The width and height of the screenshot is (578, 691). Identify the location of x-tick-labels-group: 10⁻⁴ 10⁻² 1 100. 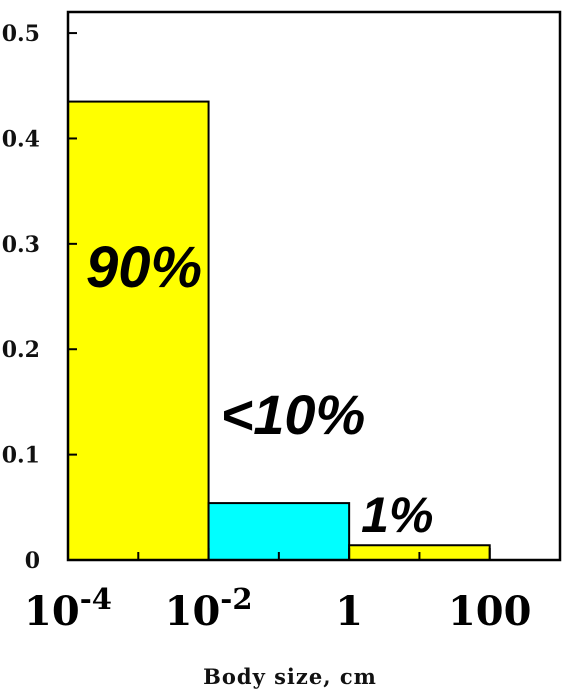
(277, 608).